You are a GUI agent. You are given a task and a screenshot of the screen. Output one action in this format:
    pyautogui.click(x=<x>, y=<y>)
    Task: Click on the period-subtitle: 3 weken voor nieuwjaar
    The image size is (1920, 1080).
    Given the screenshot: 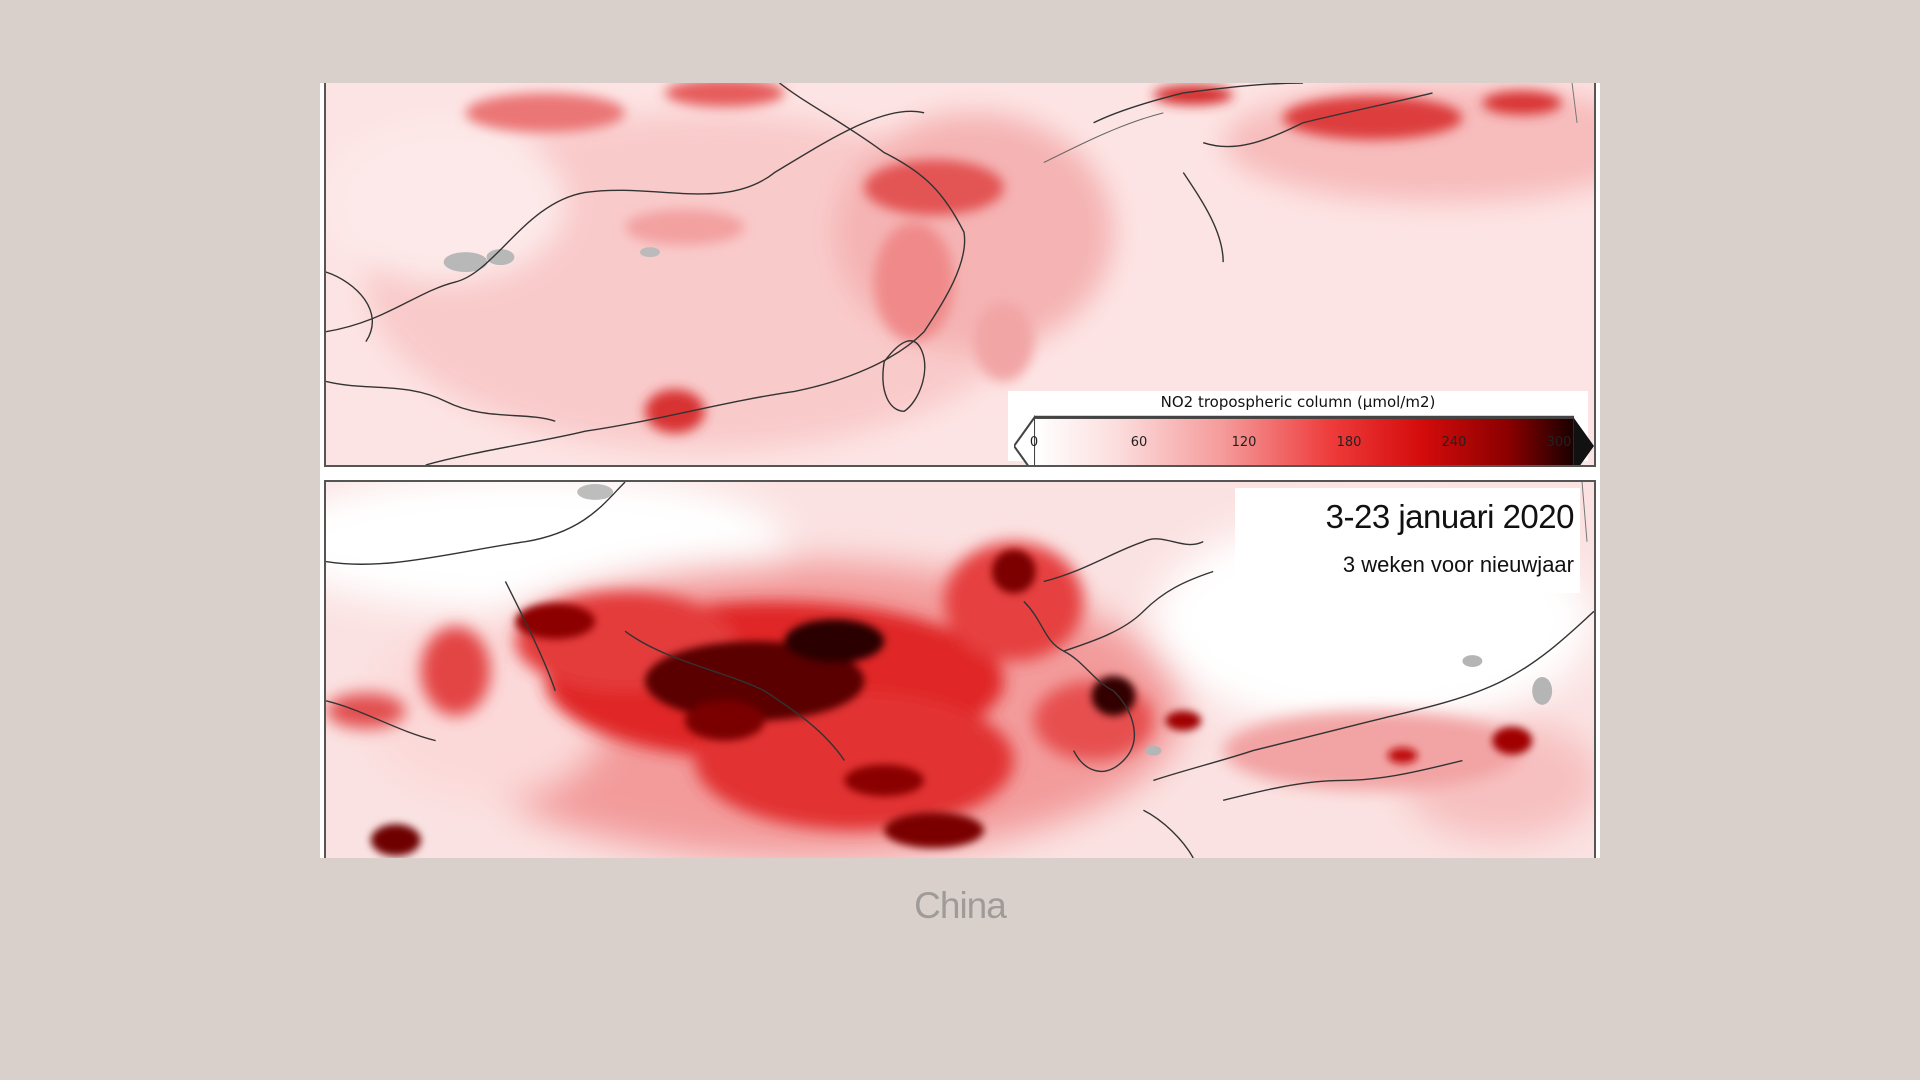 What is the action you would take?
    pyautogui.click(x=1458, y=564)
    